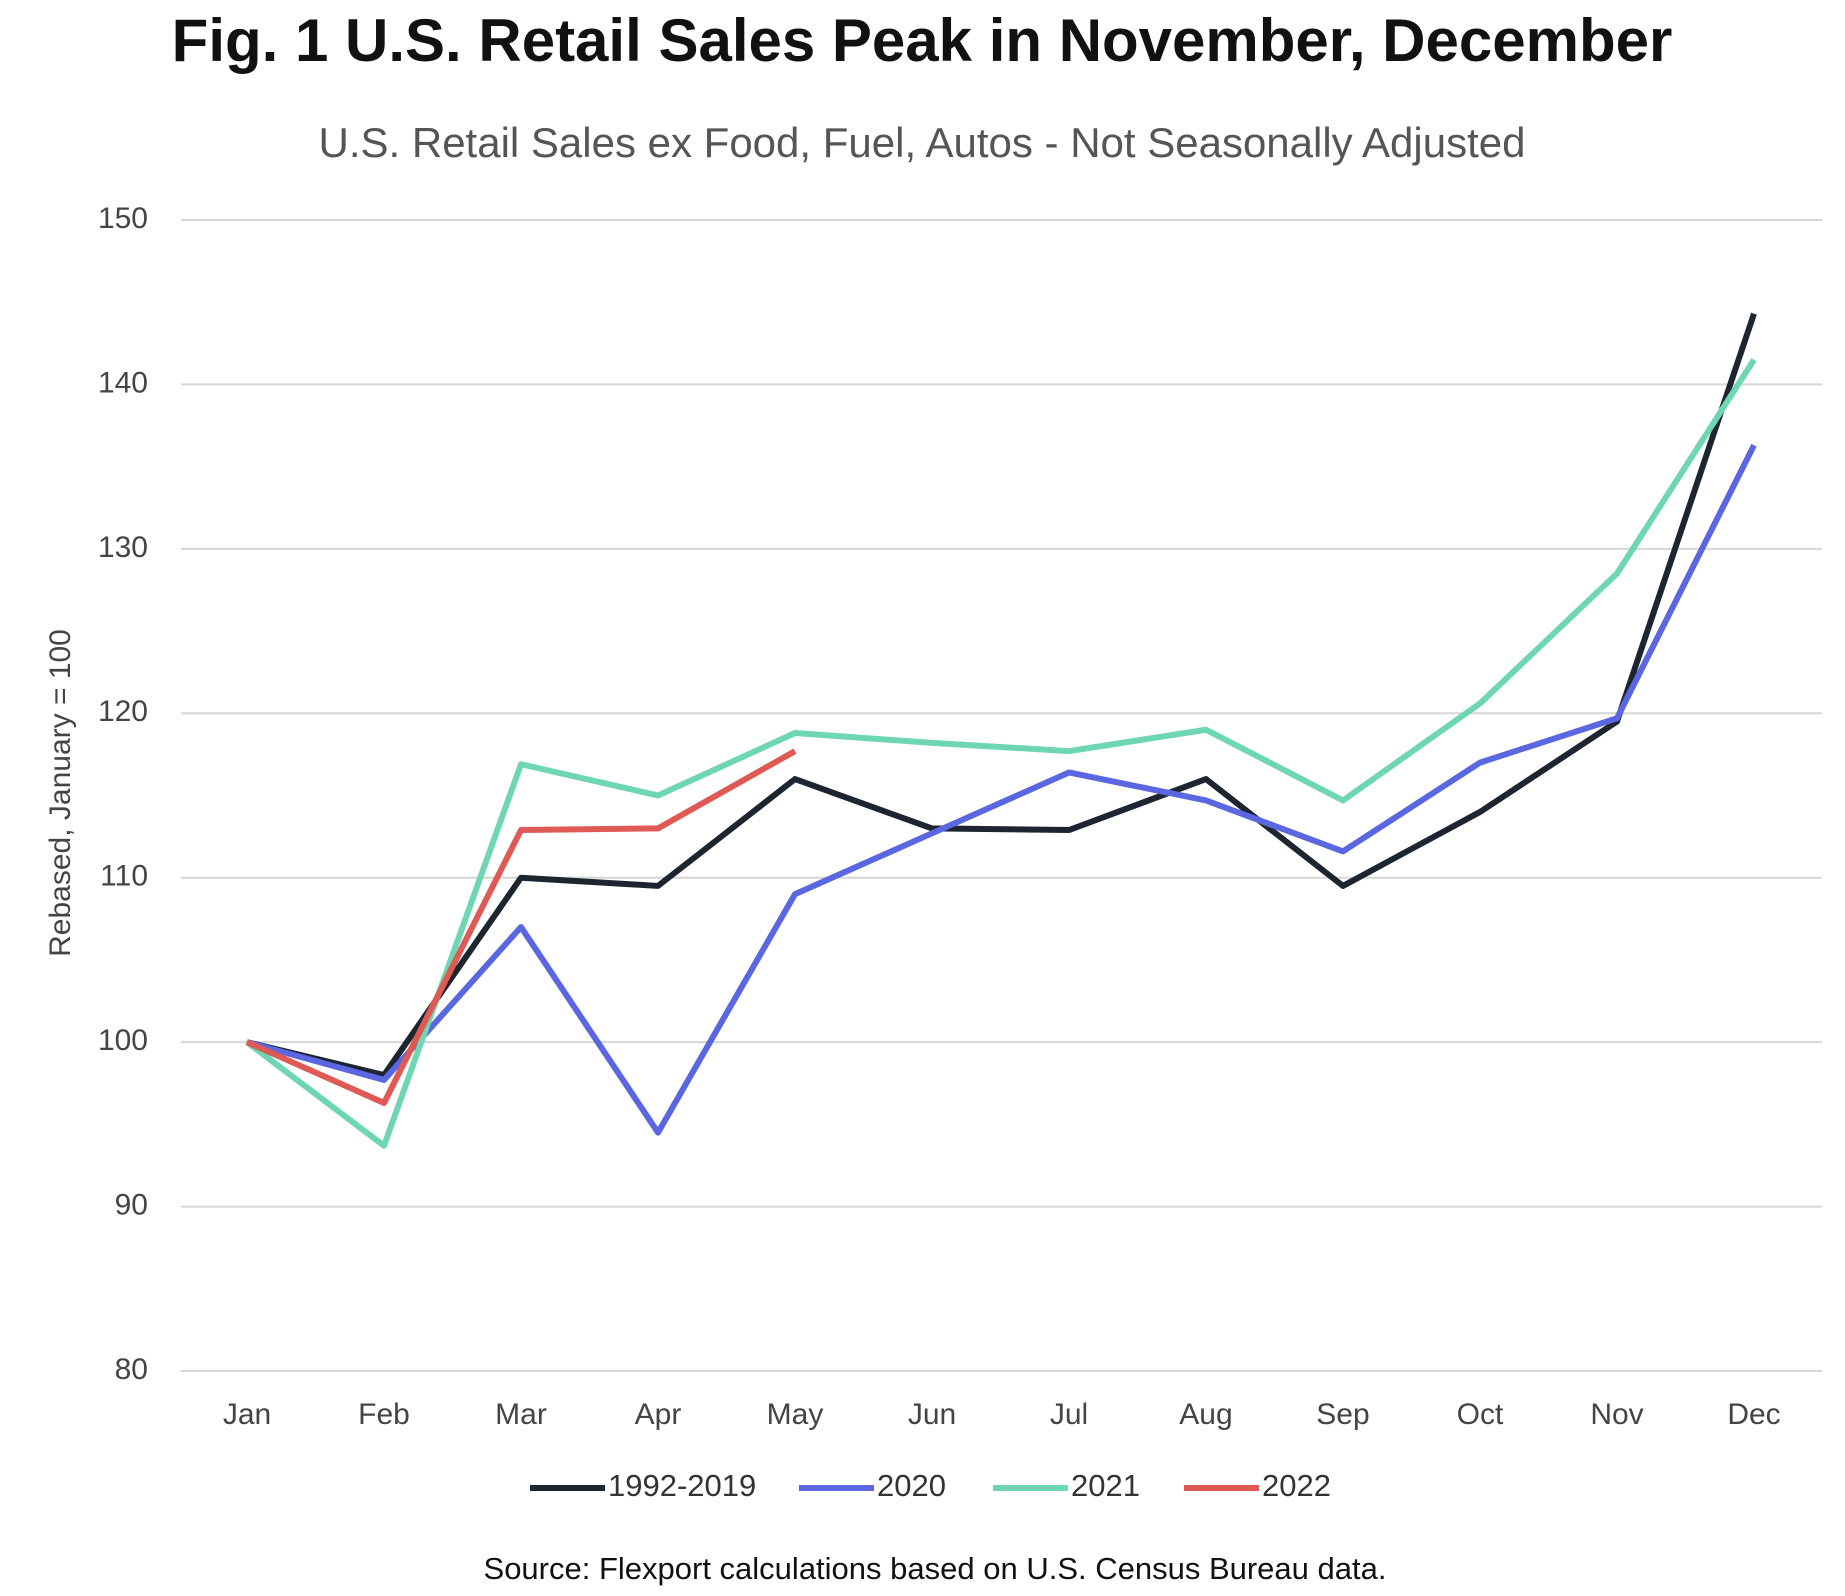  Describe the element at coordinates (682, 1485) in the screenshot. I see `legend-label: 1992-2019` at that location.